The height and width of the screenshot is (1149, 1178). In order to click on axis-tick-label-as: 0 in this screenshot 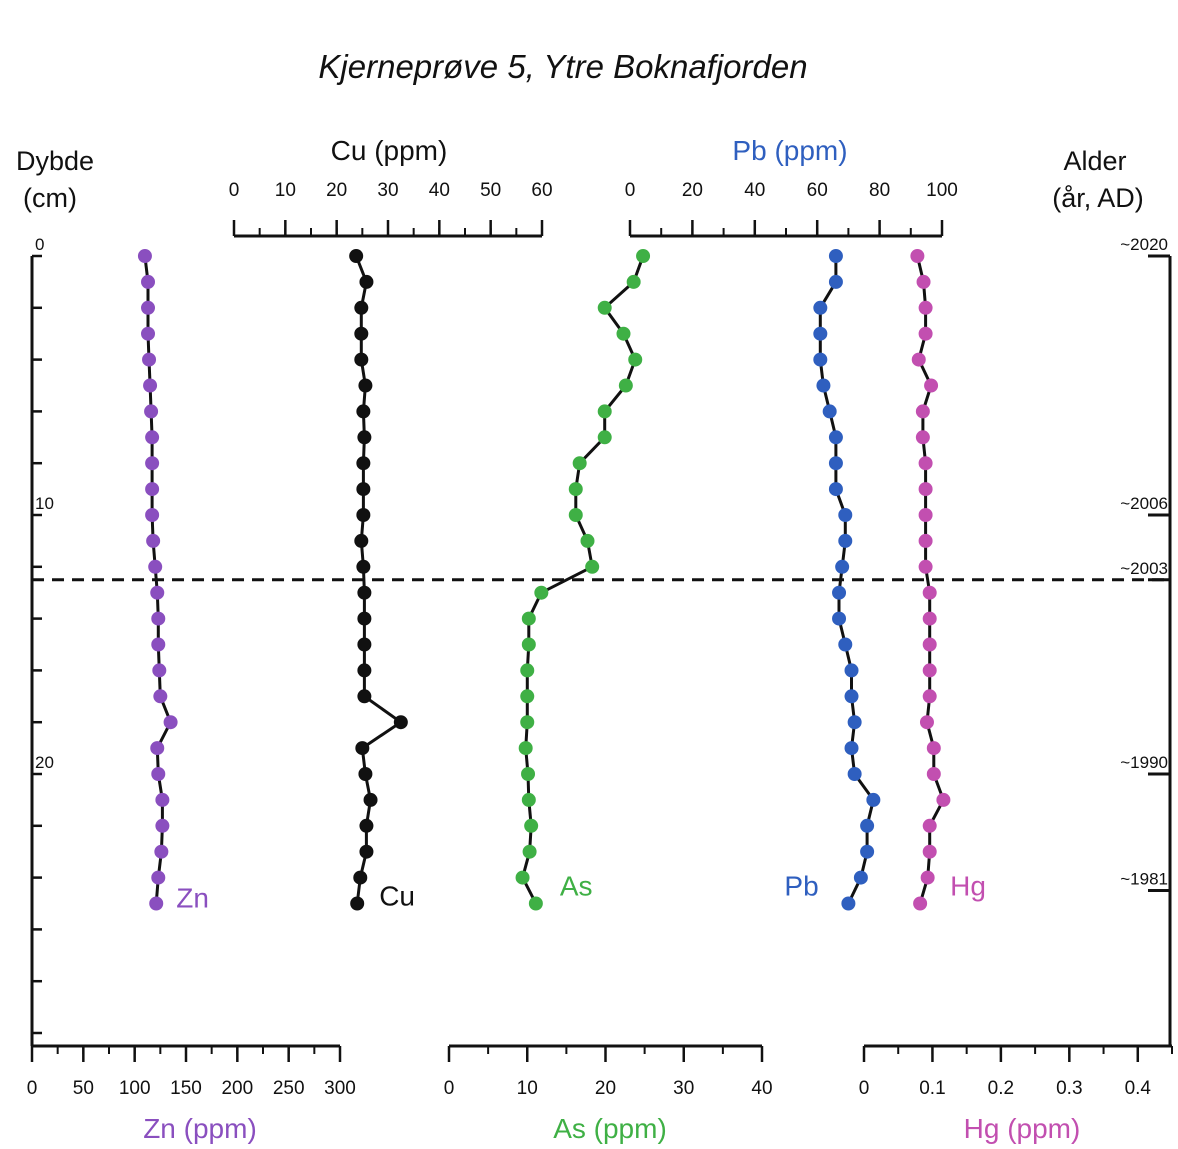, I will do `click(449, 1088)`.